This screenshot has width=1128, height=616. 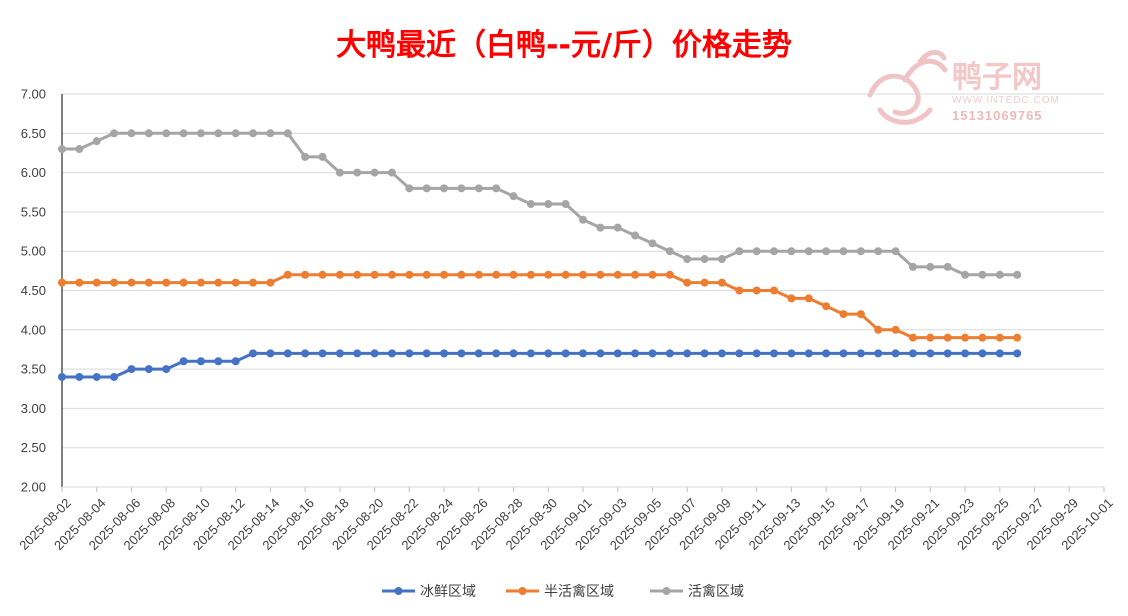 What do you see at coordinates (33, 133) in the screenshot?
I see `y-tick-label: 6.50` at bounding box center [33, 133].